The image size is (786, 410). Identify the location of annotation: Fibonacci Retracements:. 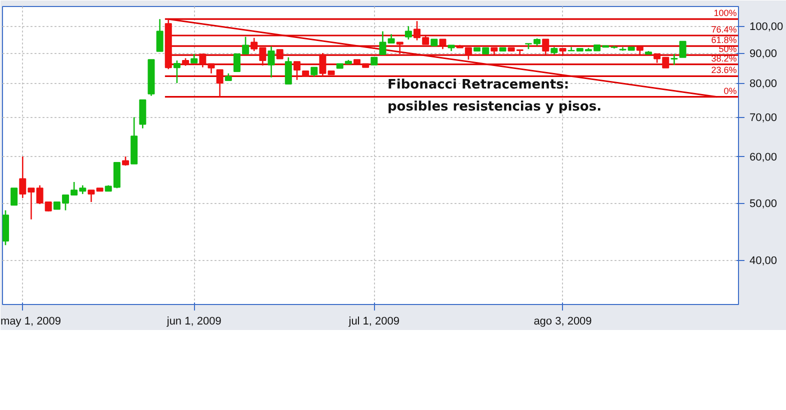
(479, 85).